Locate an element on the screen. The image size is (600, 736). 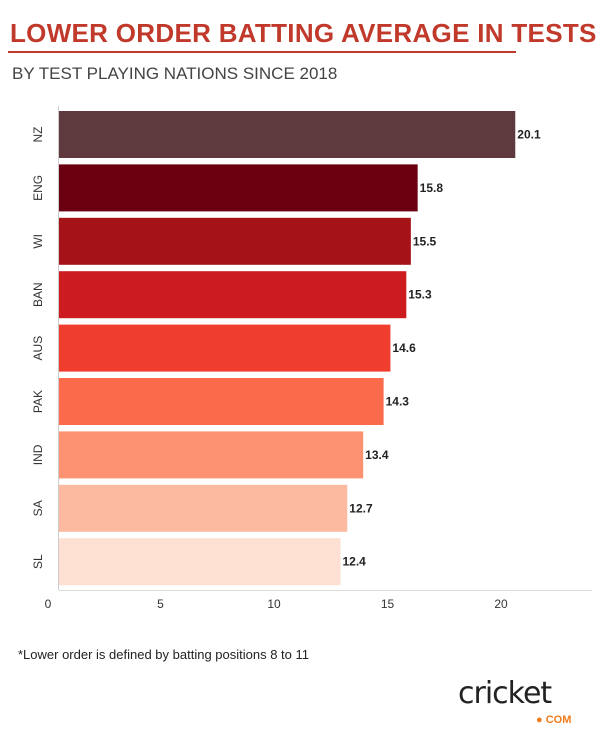
value-label: 20.1 is located at coordinates (529, 135).